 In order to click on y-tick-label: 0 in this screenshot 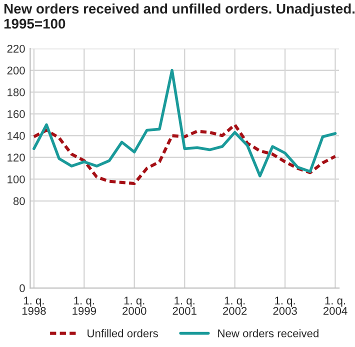, I will do `click(22, 288)`.